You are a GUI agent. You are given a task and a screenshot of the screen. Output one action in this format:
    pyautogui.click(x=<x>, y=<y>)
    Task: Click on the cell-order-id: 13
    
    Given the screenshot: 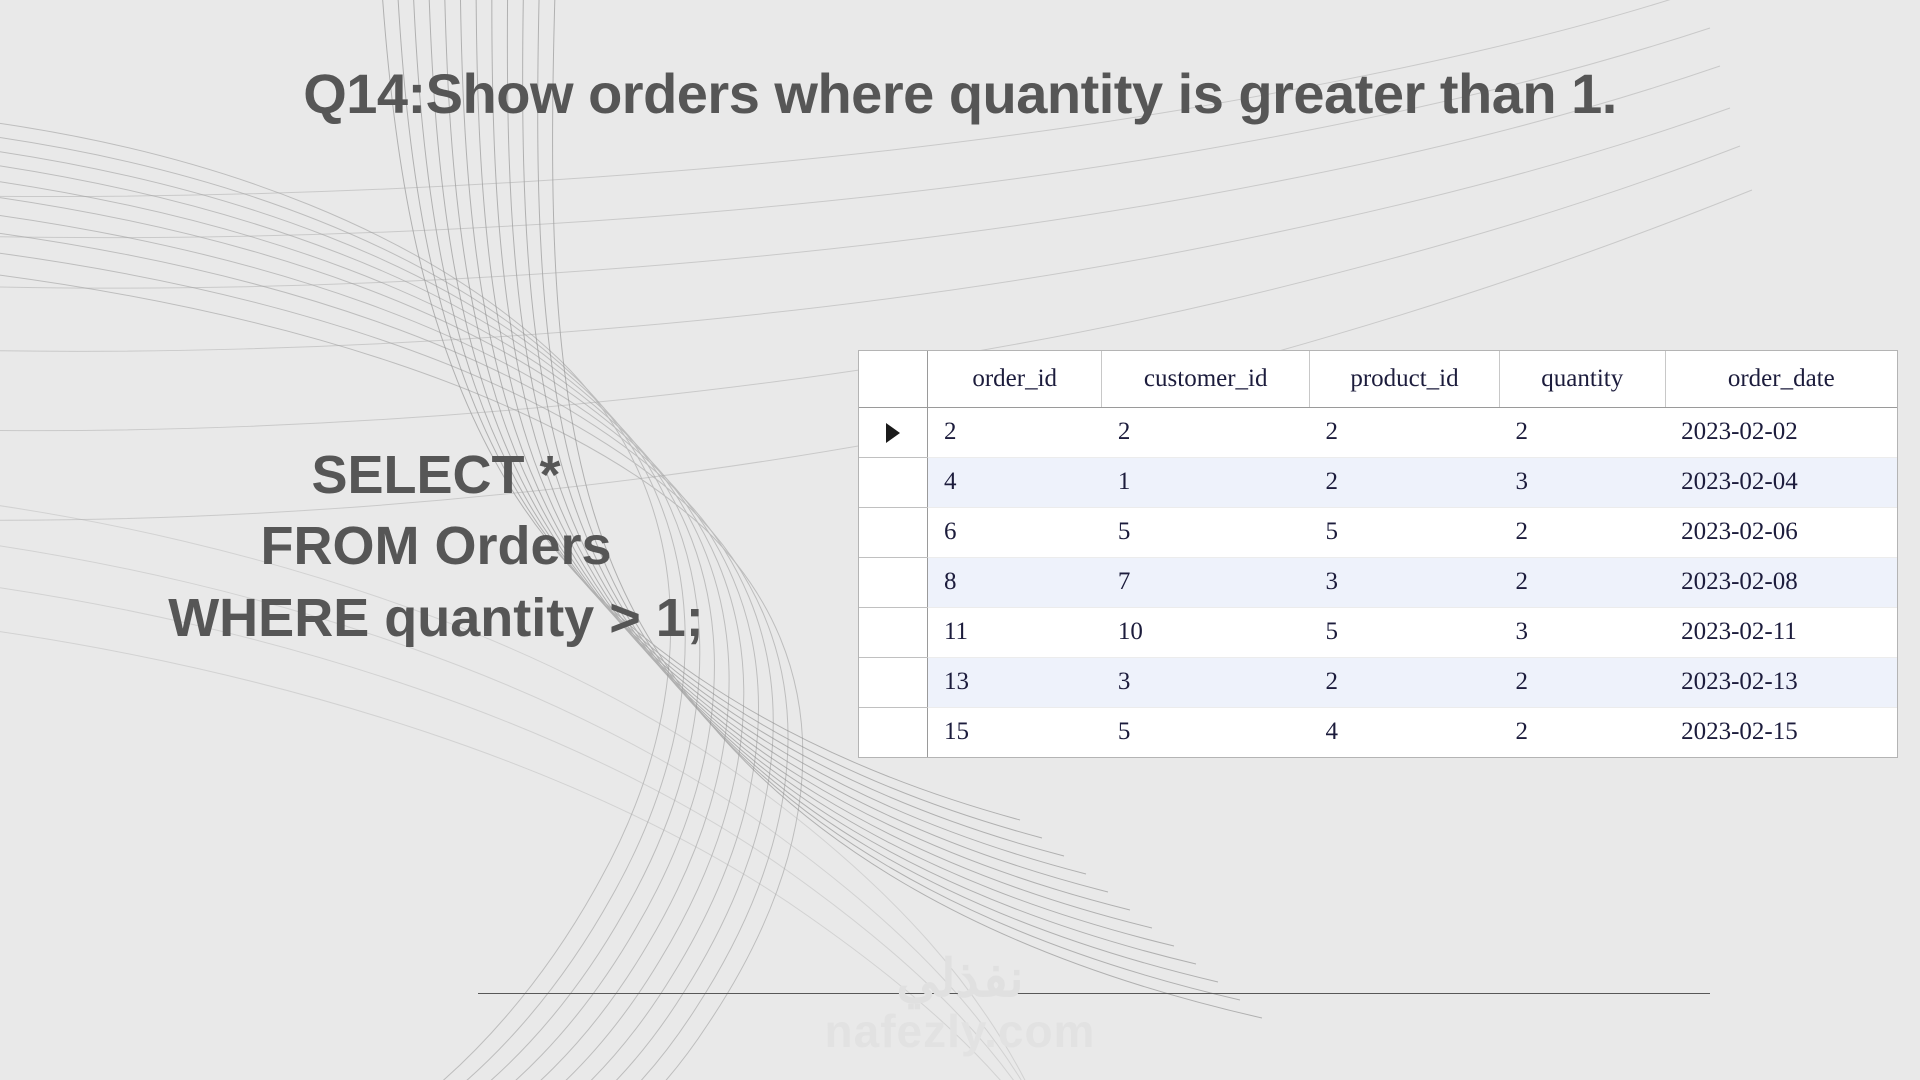 What is the action you would take?
    pyautogui.click(x=1014, y=682)
    